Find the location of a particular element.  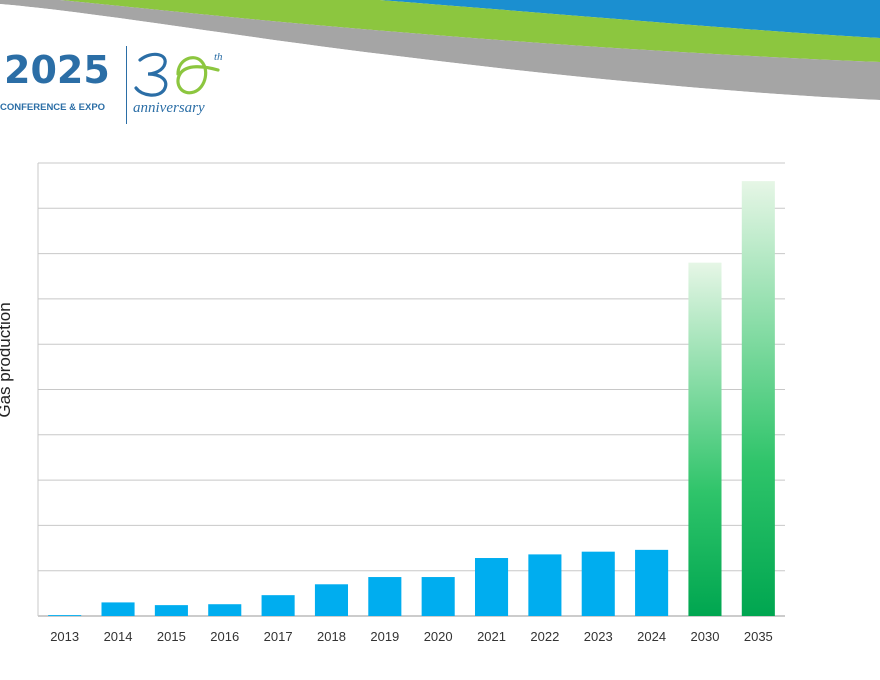

bar-2022 is located at coordinates (545, 585).